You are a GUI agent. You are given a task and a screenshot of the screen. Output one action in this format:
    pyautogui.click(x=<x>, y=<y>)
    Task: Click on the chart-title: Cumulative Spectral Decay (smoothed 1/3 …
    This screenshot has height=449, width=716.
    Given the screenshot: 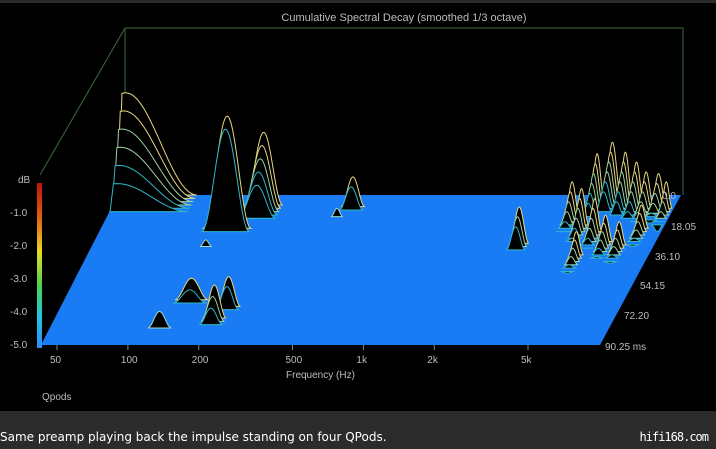 What is the action you would take?
    pyautogui.click(x=404, y=18)
    